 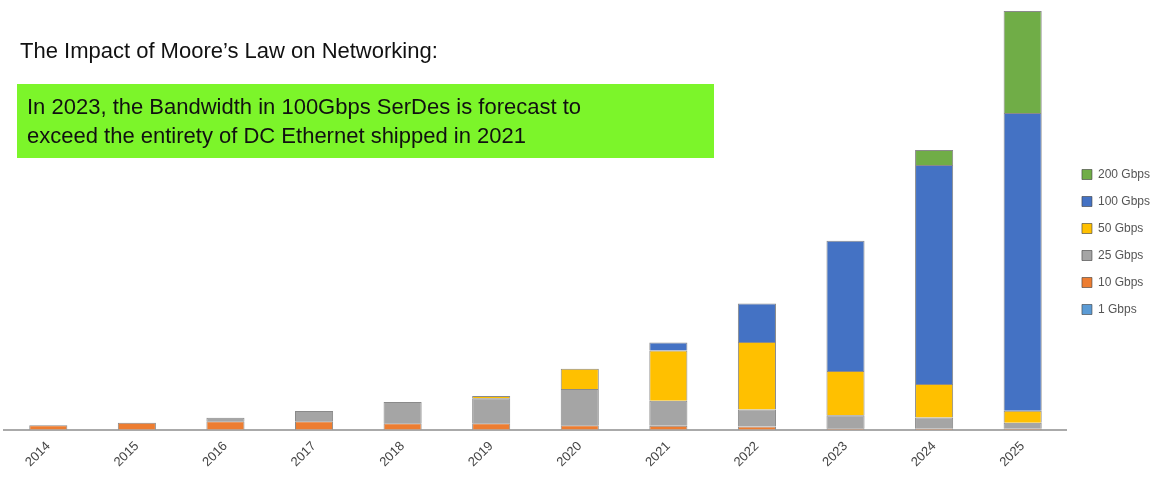 I want to click on legend-label: 25 Gbps, so click(x=1120, y=254).